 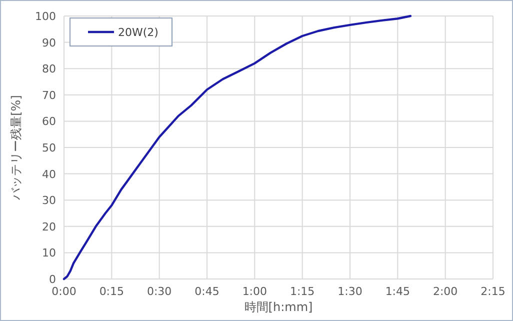 What do you see at coordinates (445, 291) in the screenshot?
I see `x-tick-label: 2:00` at bounding box center [445, 291].